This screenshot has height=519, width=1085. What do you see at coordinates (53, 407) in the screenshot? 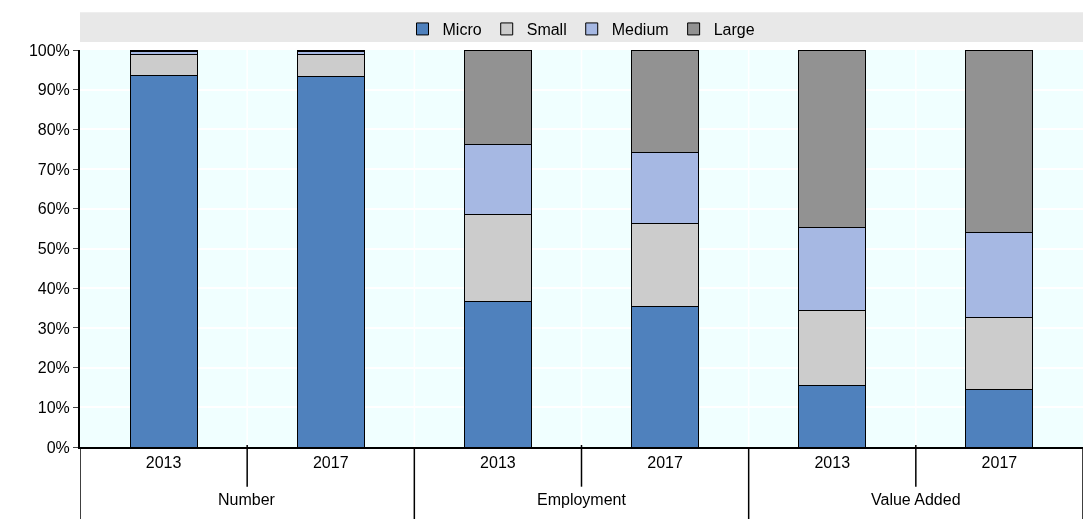
I see `y-tick-label: 10%` at bounding box center [53, 407].